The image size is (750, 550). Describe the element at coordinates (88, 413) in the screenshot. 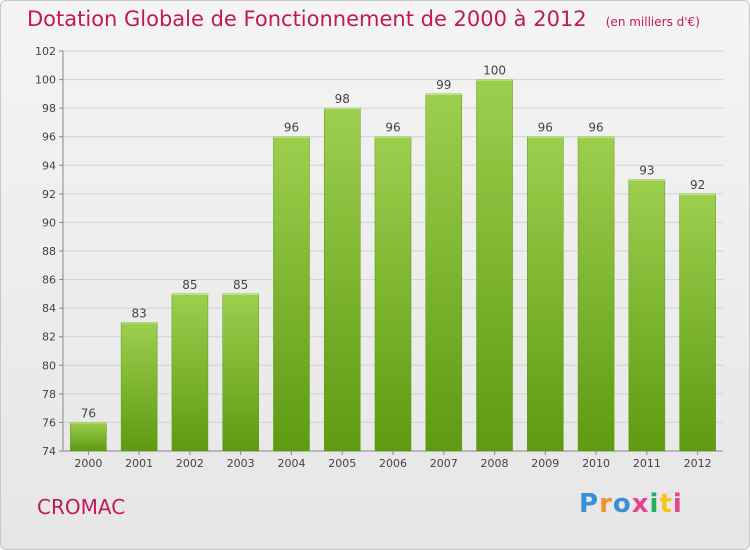

I see `bar-value-label: 76` at that location.